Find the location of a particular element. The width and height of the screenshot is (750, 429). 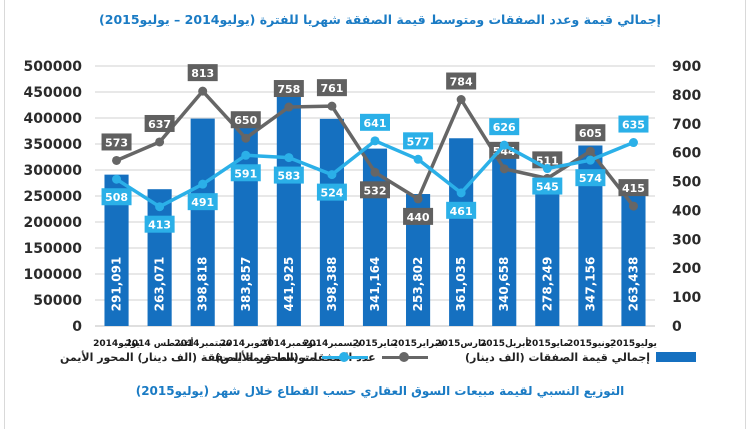

x-axis-category-label: يوليو2015 is located at coordinates (633, 344).